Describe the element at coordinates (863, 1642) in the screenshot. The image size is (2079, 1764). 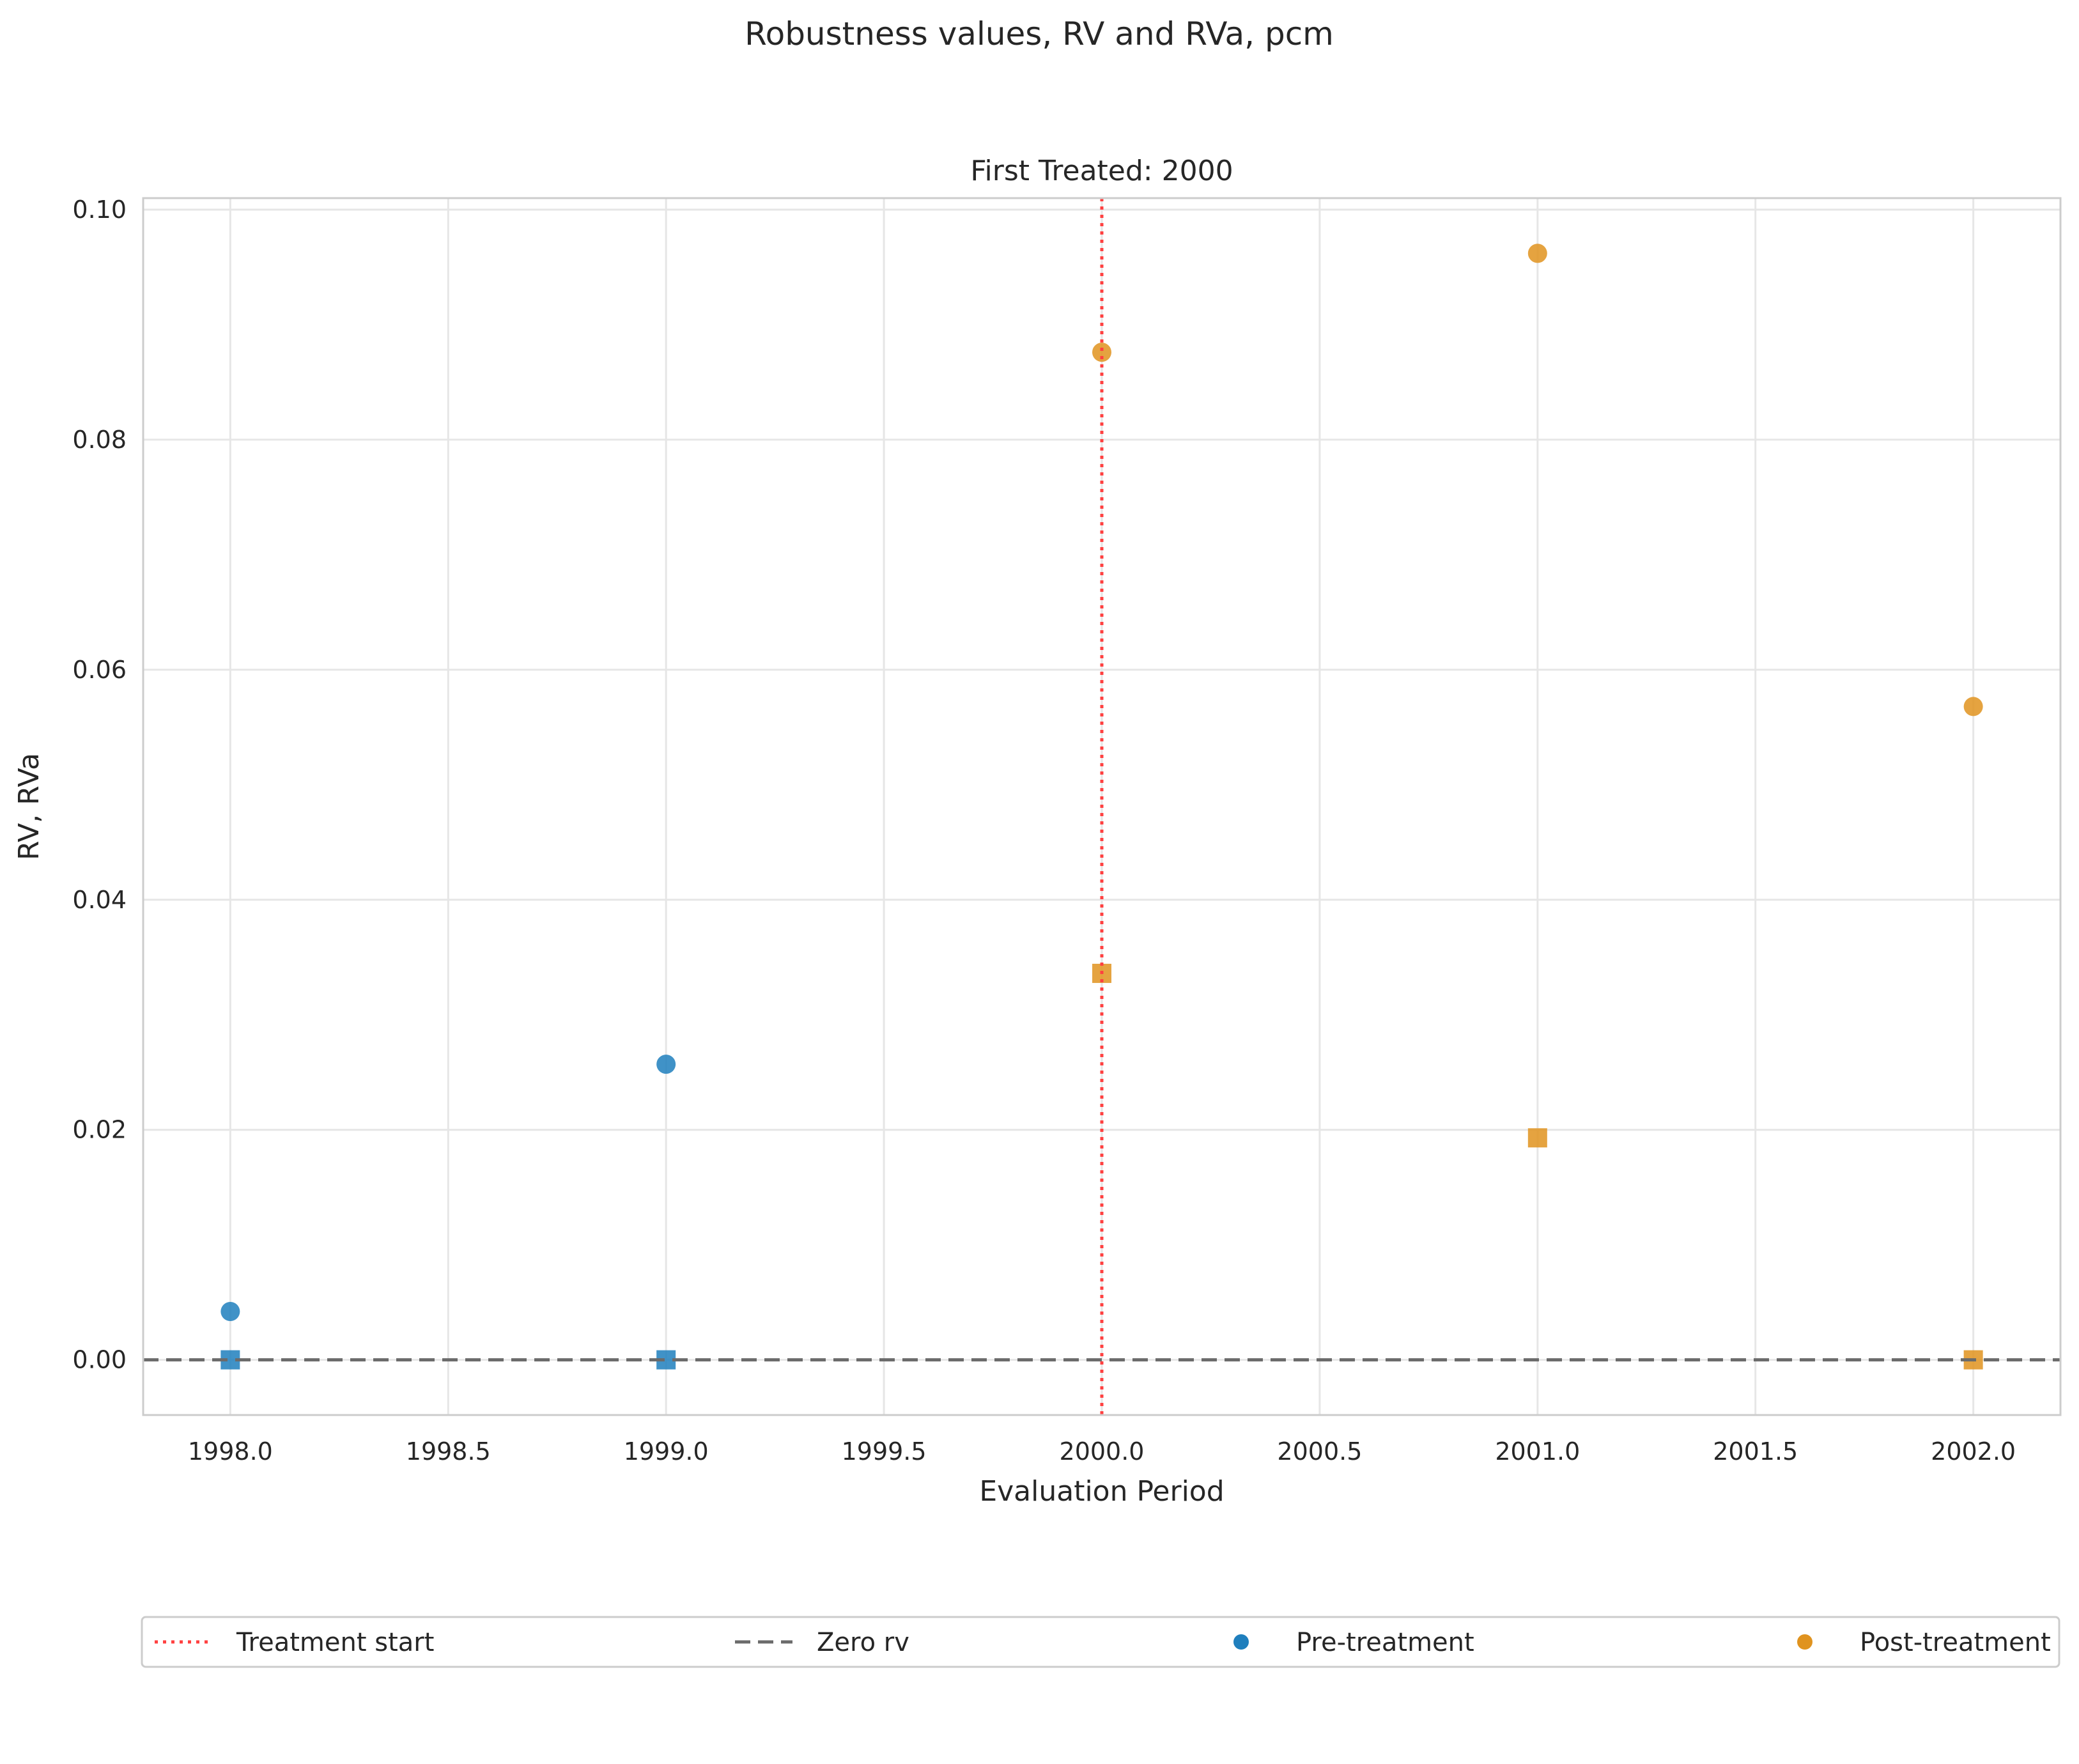
I see `legend-zero-rv-label: Zero rv` at that location.